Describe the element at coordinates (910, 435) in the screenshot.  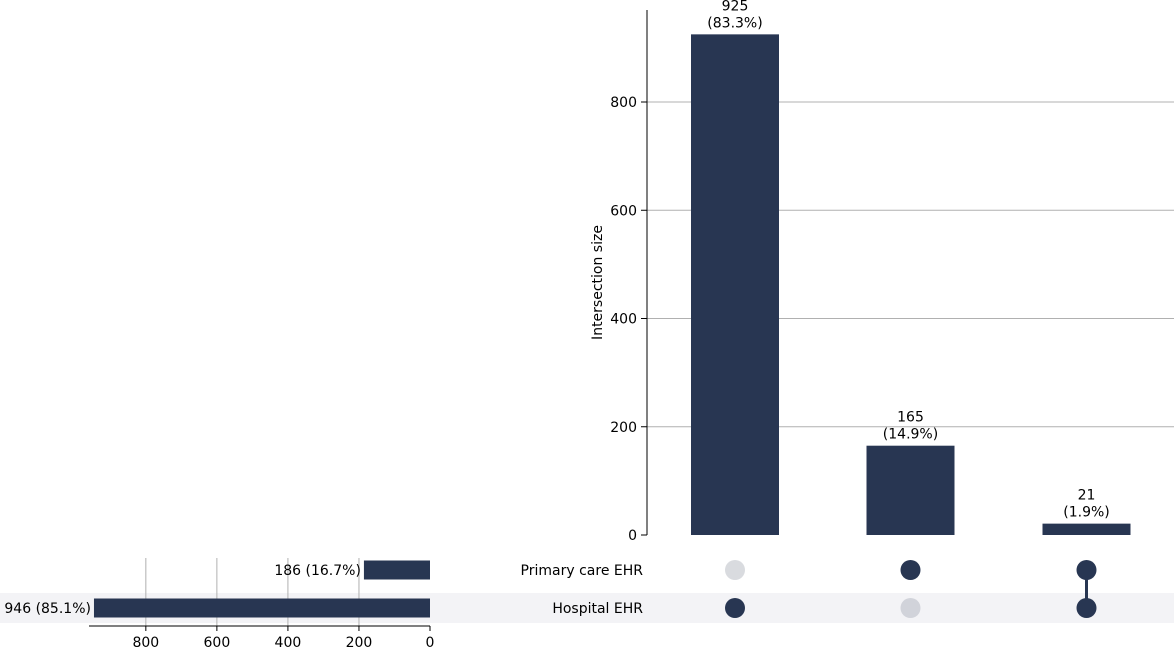
I see `intersection-percent-label: (14.9%)` at that location.